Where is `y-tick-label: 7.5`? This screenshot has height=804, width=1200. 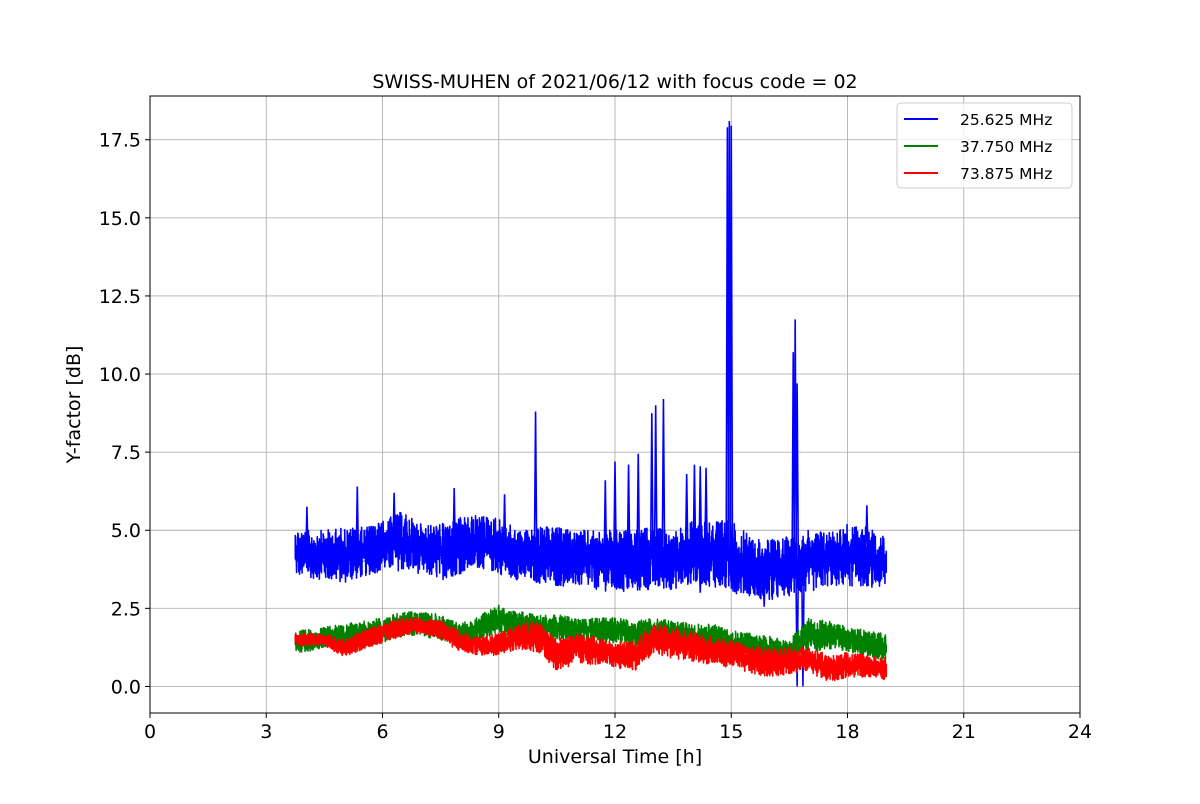 y-tick-label: 7.5 is located at coordinates (126, 453).